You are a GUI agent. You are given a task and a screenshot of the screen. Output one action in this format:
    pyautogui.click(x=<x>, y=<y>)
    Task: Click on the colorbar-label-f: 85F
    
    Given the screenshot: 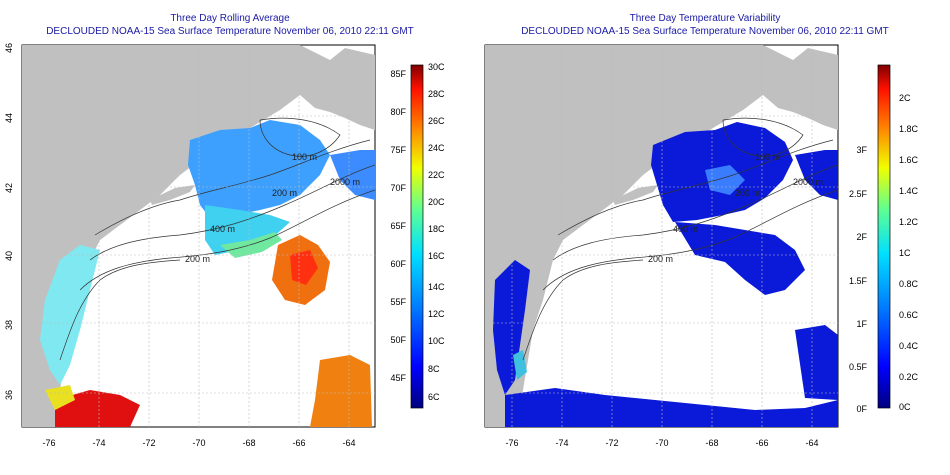 What is the action you would take?
    pyautogui.click(x=398, y=74)
    